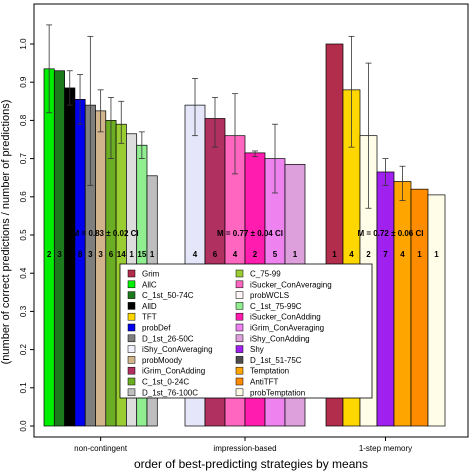 This screenshot has width=474, height=474. I want to click on legend-label: iShy_ConAveraging, so click(177, 349).